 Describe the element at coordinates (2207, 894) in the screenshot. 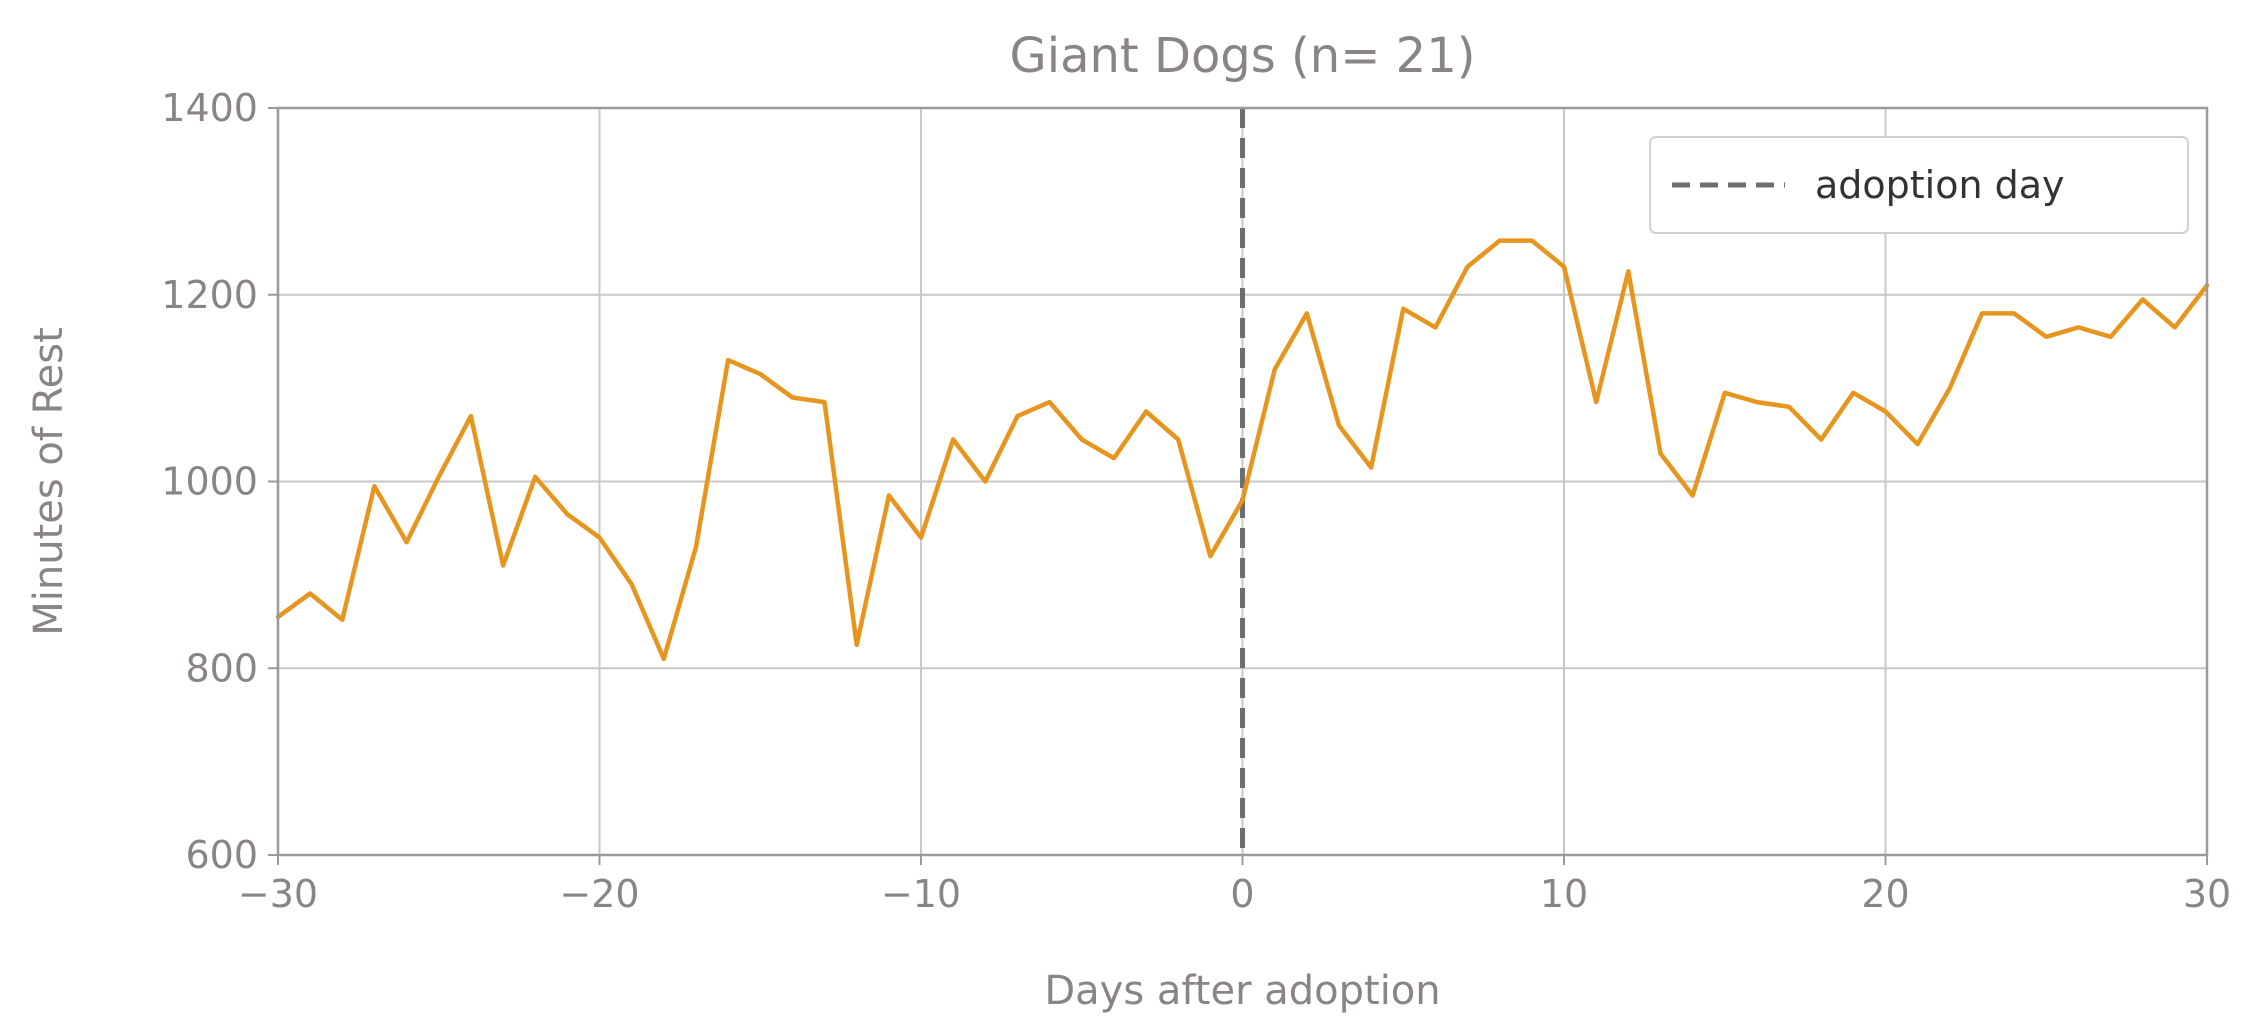

I see `x-tick-label: 30` at that location.